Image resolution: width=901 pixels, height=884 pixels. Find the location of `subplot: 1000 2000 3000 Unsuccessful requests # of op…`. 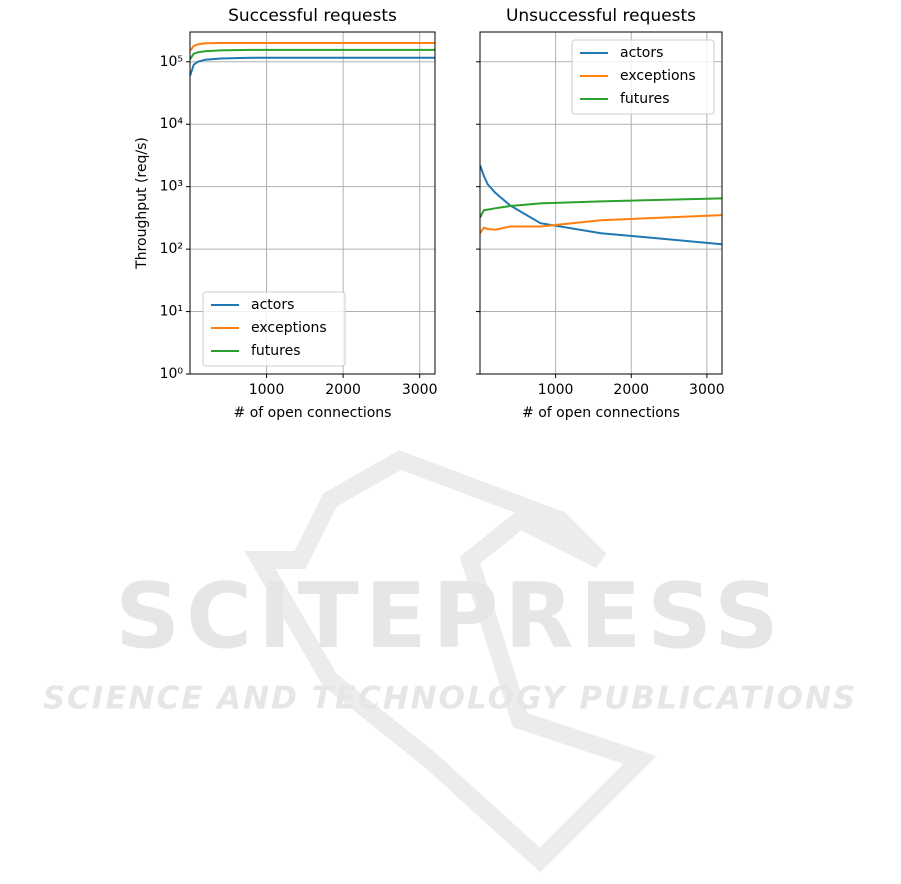

subplot: 1000 2000 3000 Unsuccessful requests # of op… is located at coordinates (600, 213).